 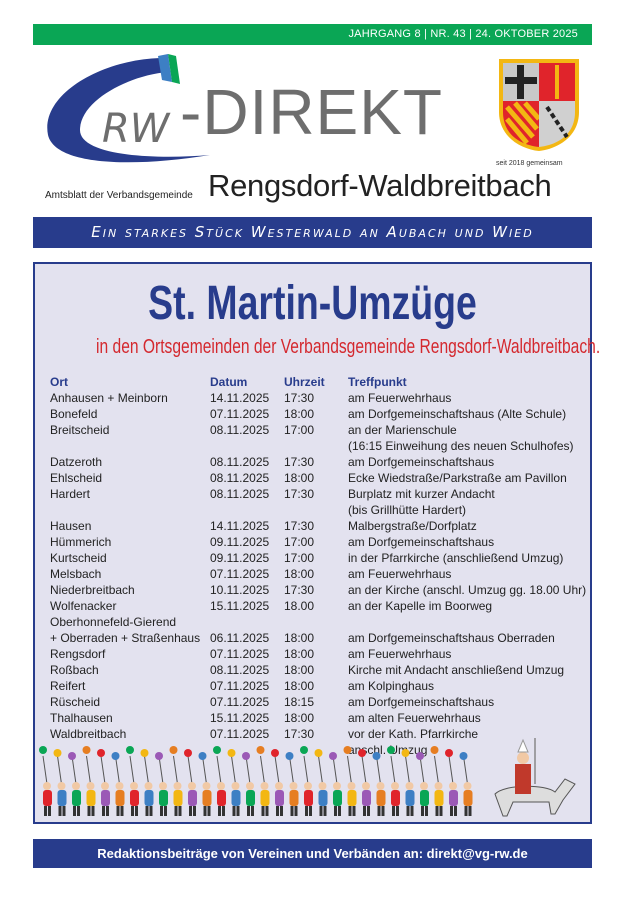 What do you see at coordinates (407, 510) in the screenshot?
I see `cell-treffpunkt: (bis Grillhütte Hardert)` at bounding box center [407, 510].